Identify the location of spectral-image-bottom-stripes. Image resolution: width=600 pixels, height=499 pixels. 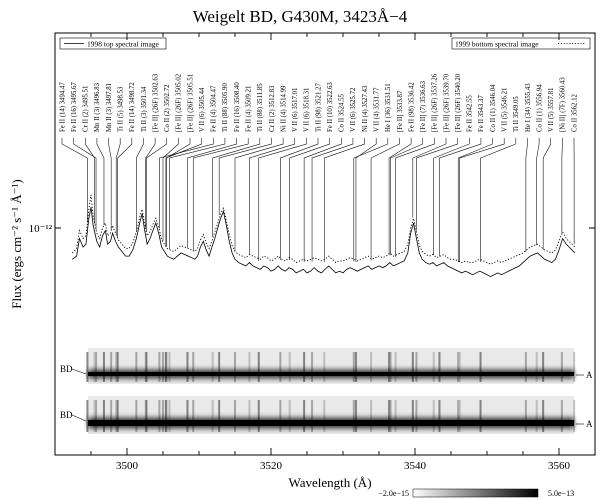
(331, 416).